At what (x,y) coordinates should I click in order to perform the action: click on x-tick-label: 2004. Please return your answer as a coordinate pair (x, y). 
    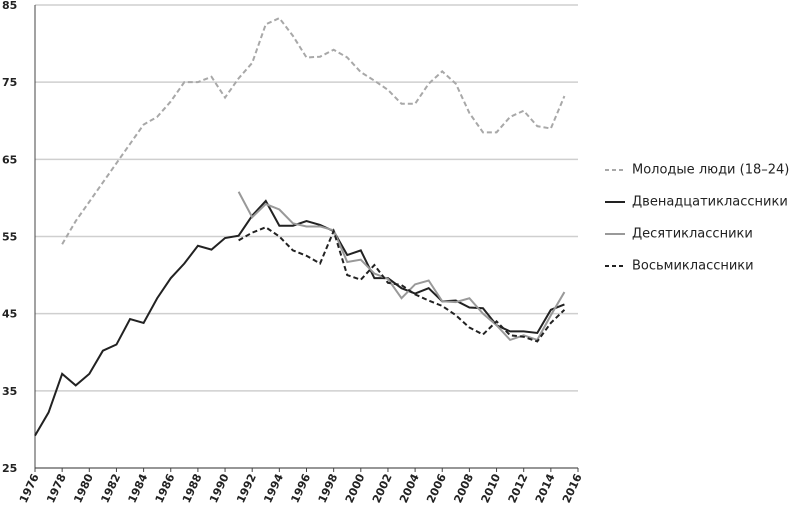
    Looking at the image, I should click on (409, 488).